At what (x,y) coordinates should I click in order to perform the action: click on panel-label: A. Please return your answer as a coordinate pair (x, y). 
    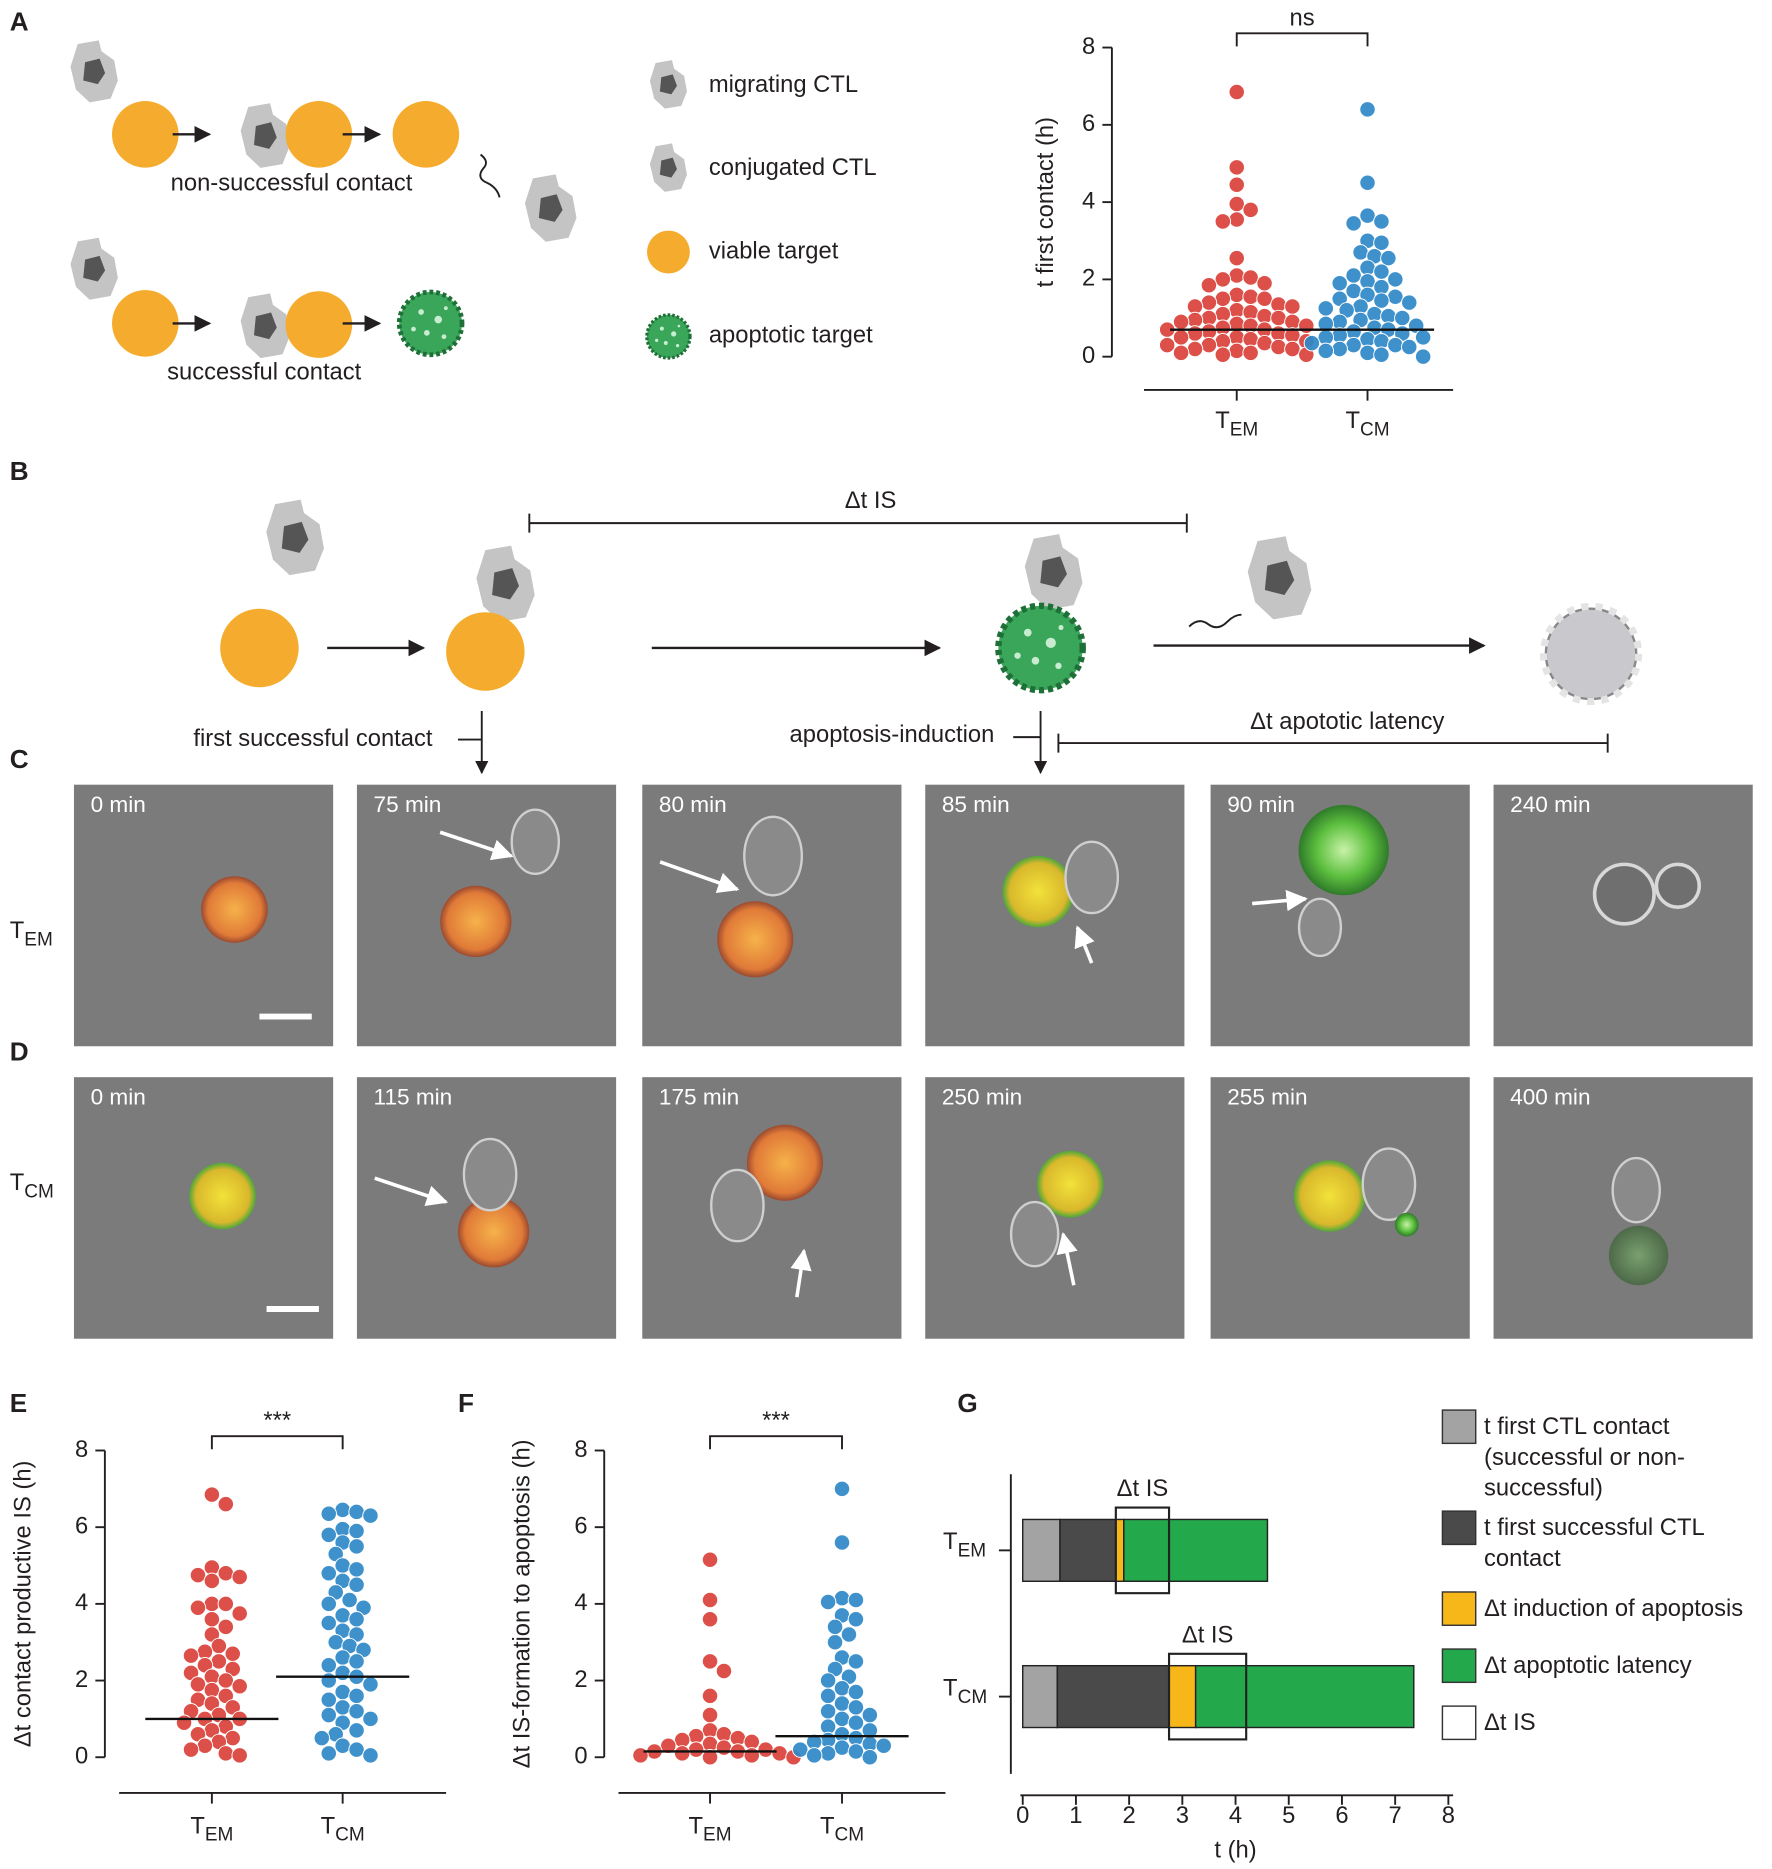
    Looking at the image, I should click on (19, 22).